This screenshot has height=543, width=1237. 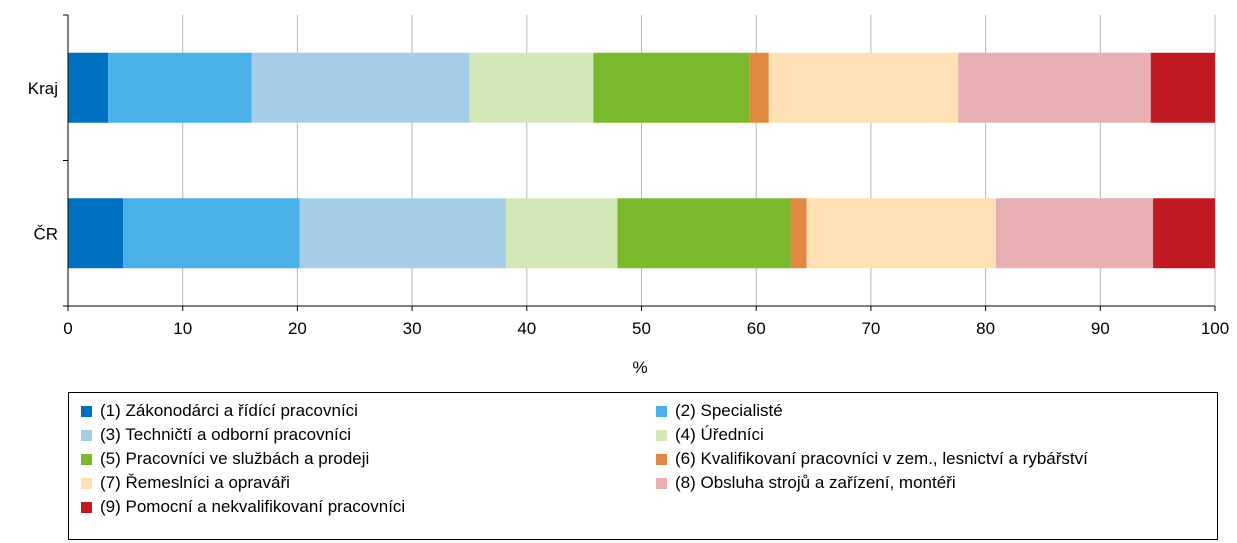 I want to click on legend-label: (3) Techničtí a odborní pracovníci, so click(x=226, y=434).